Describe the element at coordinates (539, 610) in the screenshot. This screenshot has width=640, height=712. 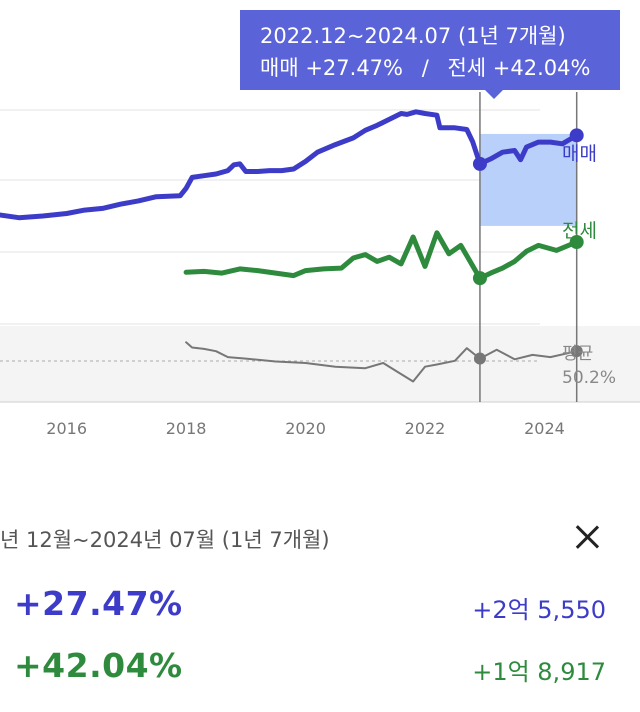
I see `sale-amount: +2억 5,550` at that location.